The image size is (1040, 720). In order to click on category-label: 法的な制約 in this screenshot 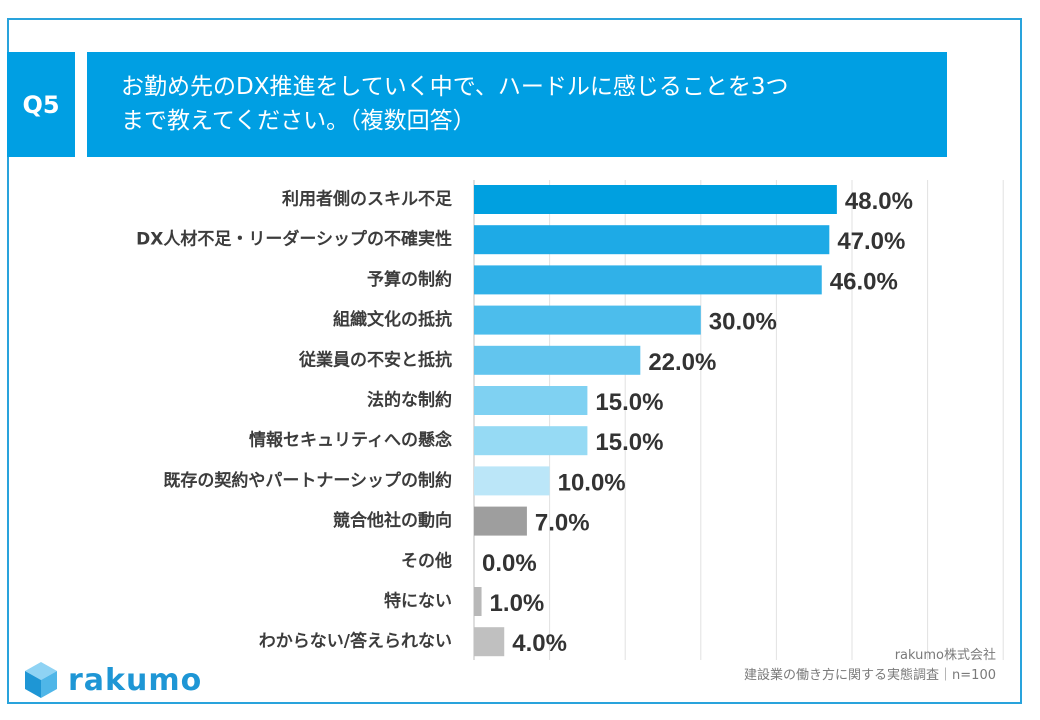, I will do `click(409, 400)`.